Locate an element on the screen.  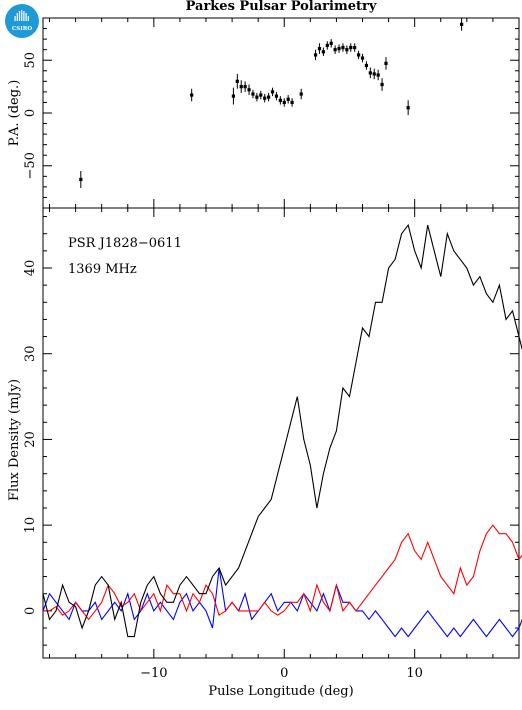
y-tick-label: 10 is located at coordinates (30, 525).